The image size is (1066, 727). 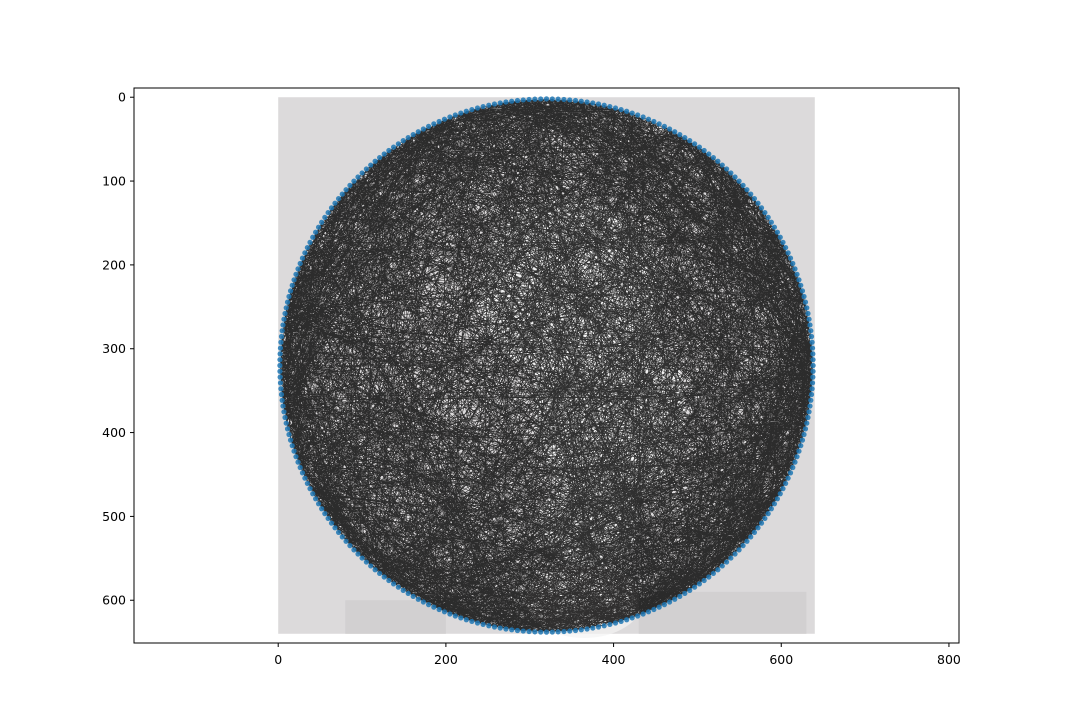 I want to click on y-tick-label: 200, so click(x=114, y=264).